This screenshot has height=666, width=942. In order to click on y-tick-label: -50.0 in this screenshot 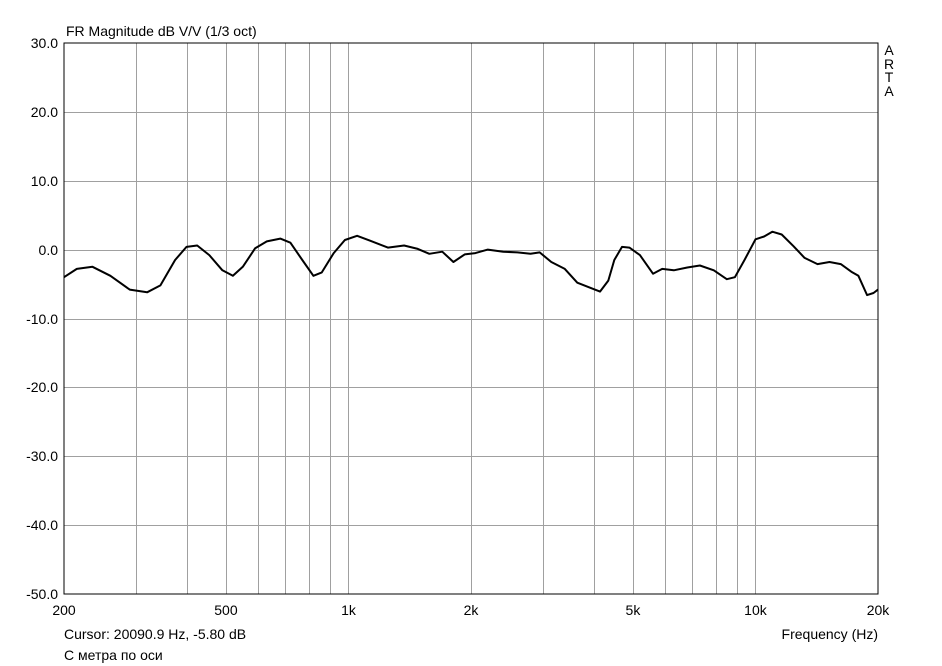, I will do `click(42, 594)`.